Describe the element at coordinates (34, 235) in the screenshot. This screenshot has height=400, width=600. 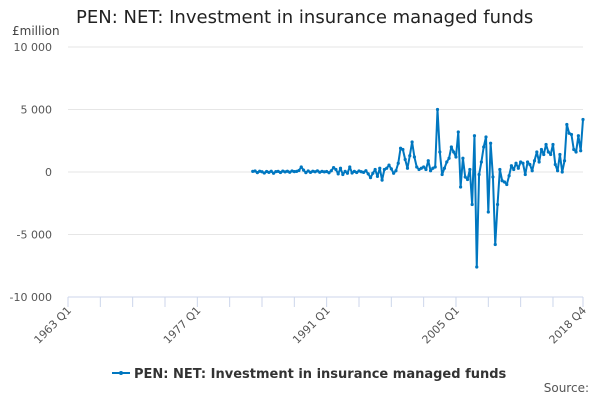
I see `y-tick-label: -5 000` at that location.